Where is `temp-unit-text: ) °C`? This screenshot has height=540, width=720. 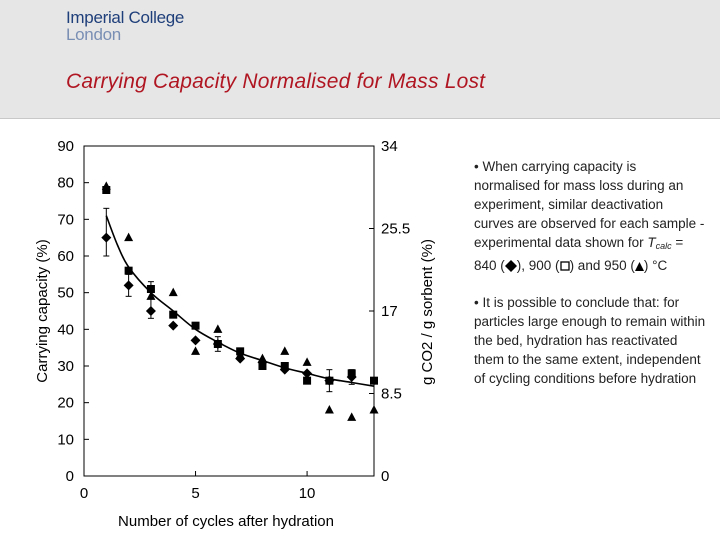
temp-unit-text: ) °C is located at coordinates (655, 265).